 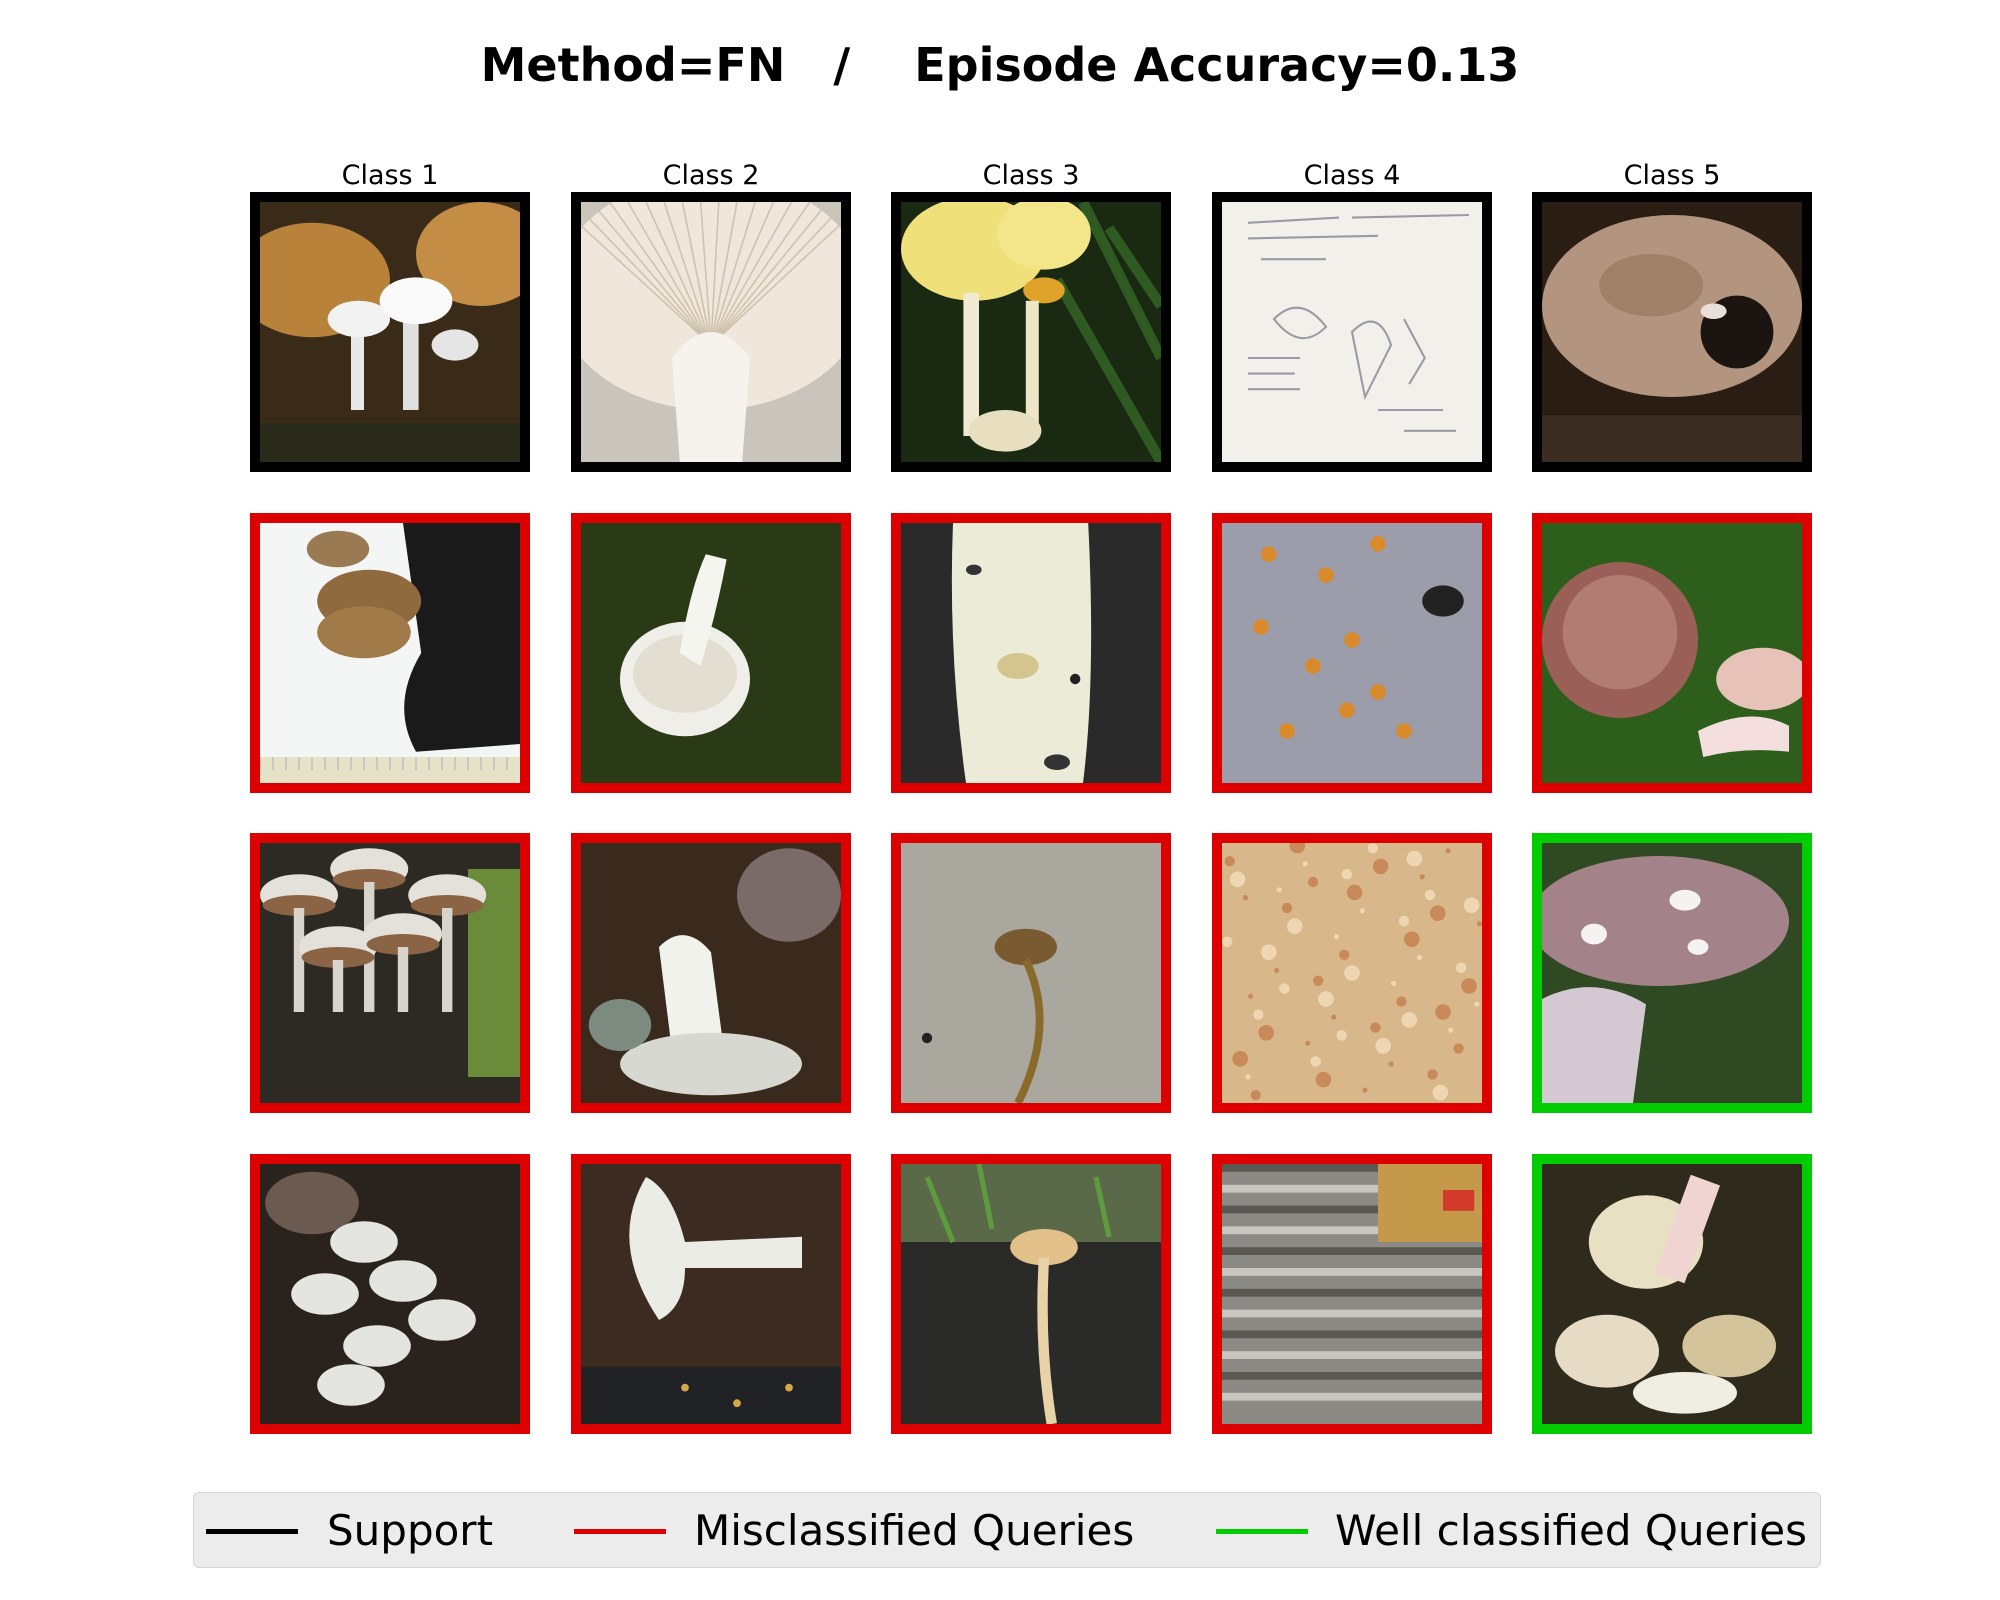 I want to click on image-tile-r3-c4-orange-sawdust-texture, so click(x=1352, y=973).